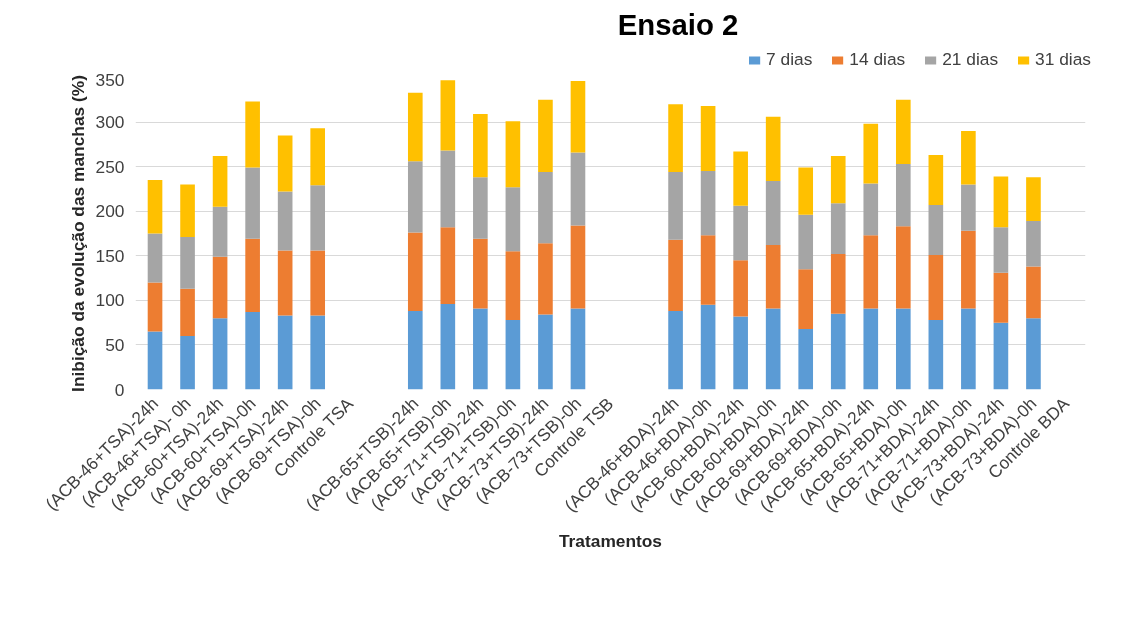  What do you see at coordinates (110, 255) in the screenshot?
I see `y-tick-label: 150` at bounding box center [110, 255].